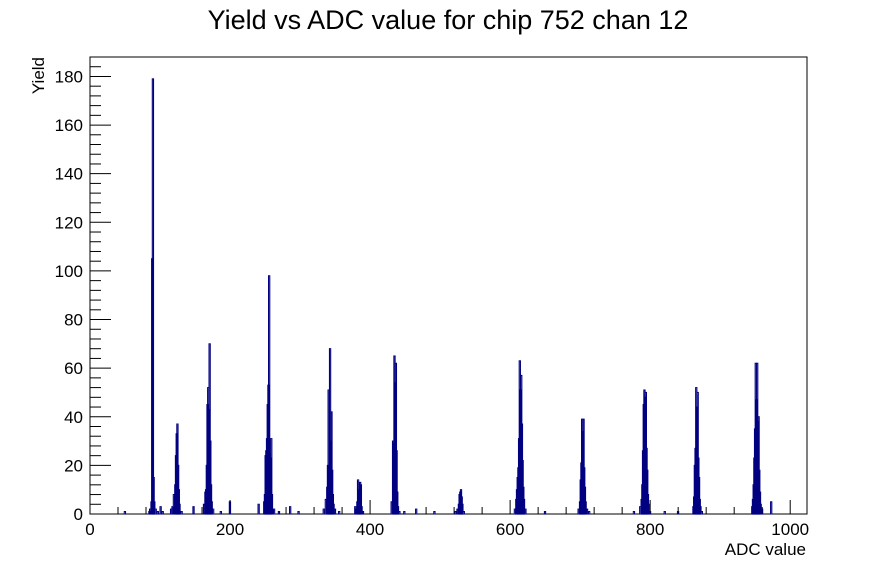 The width and height of the screenshot is (896, 572). Describe the element at coordinates (370, 529) in the screenshot. I see `x-tick-label: 400` at that location.